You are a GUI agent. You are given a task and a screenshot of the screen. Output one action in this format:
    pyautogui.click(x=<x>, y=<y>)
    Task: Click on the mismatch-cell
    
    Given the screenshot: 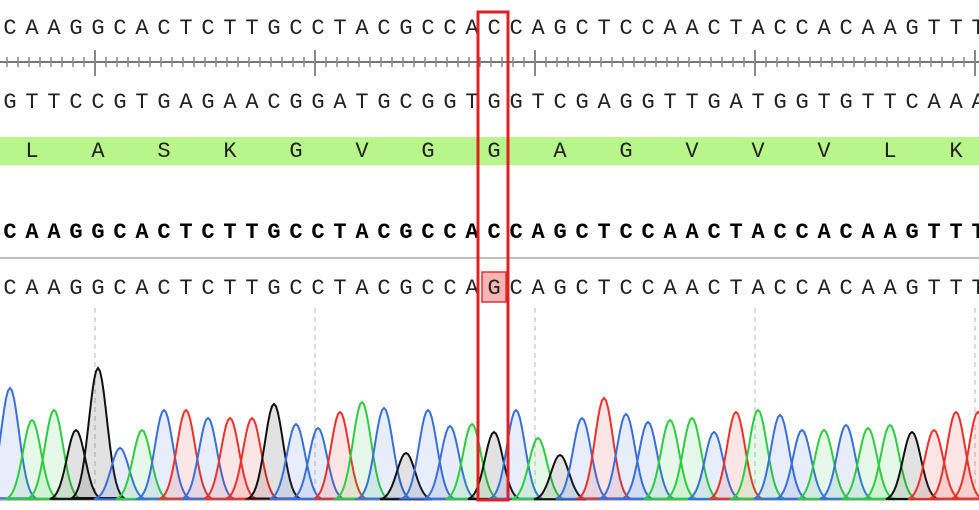 What is the action you would take?
    pyautogui.click(x=494, y=287)
    